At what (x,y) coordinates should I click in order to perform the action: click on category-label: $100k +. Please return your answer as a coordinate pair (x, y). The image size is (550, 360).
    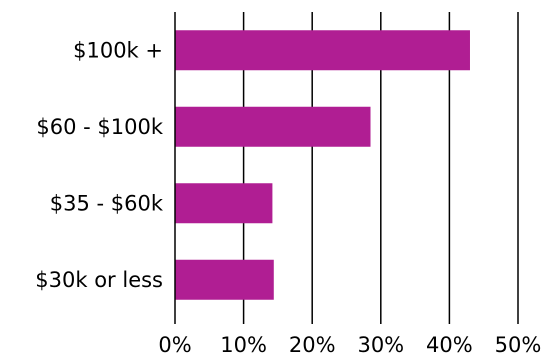
    Looking at the image, I should click on (118, 50).